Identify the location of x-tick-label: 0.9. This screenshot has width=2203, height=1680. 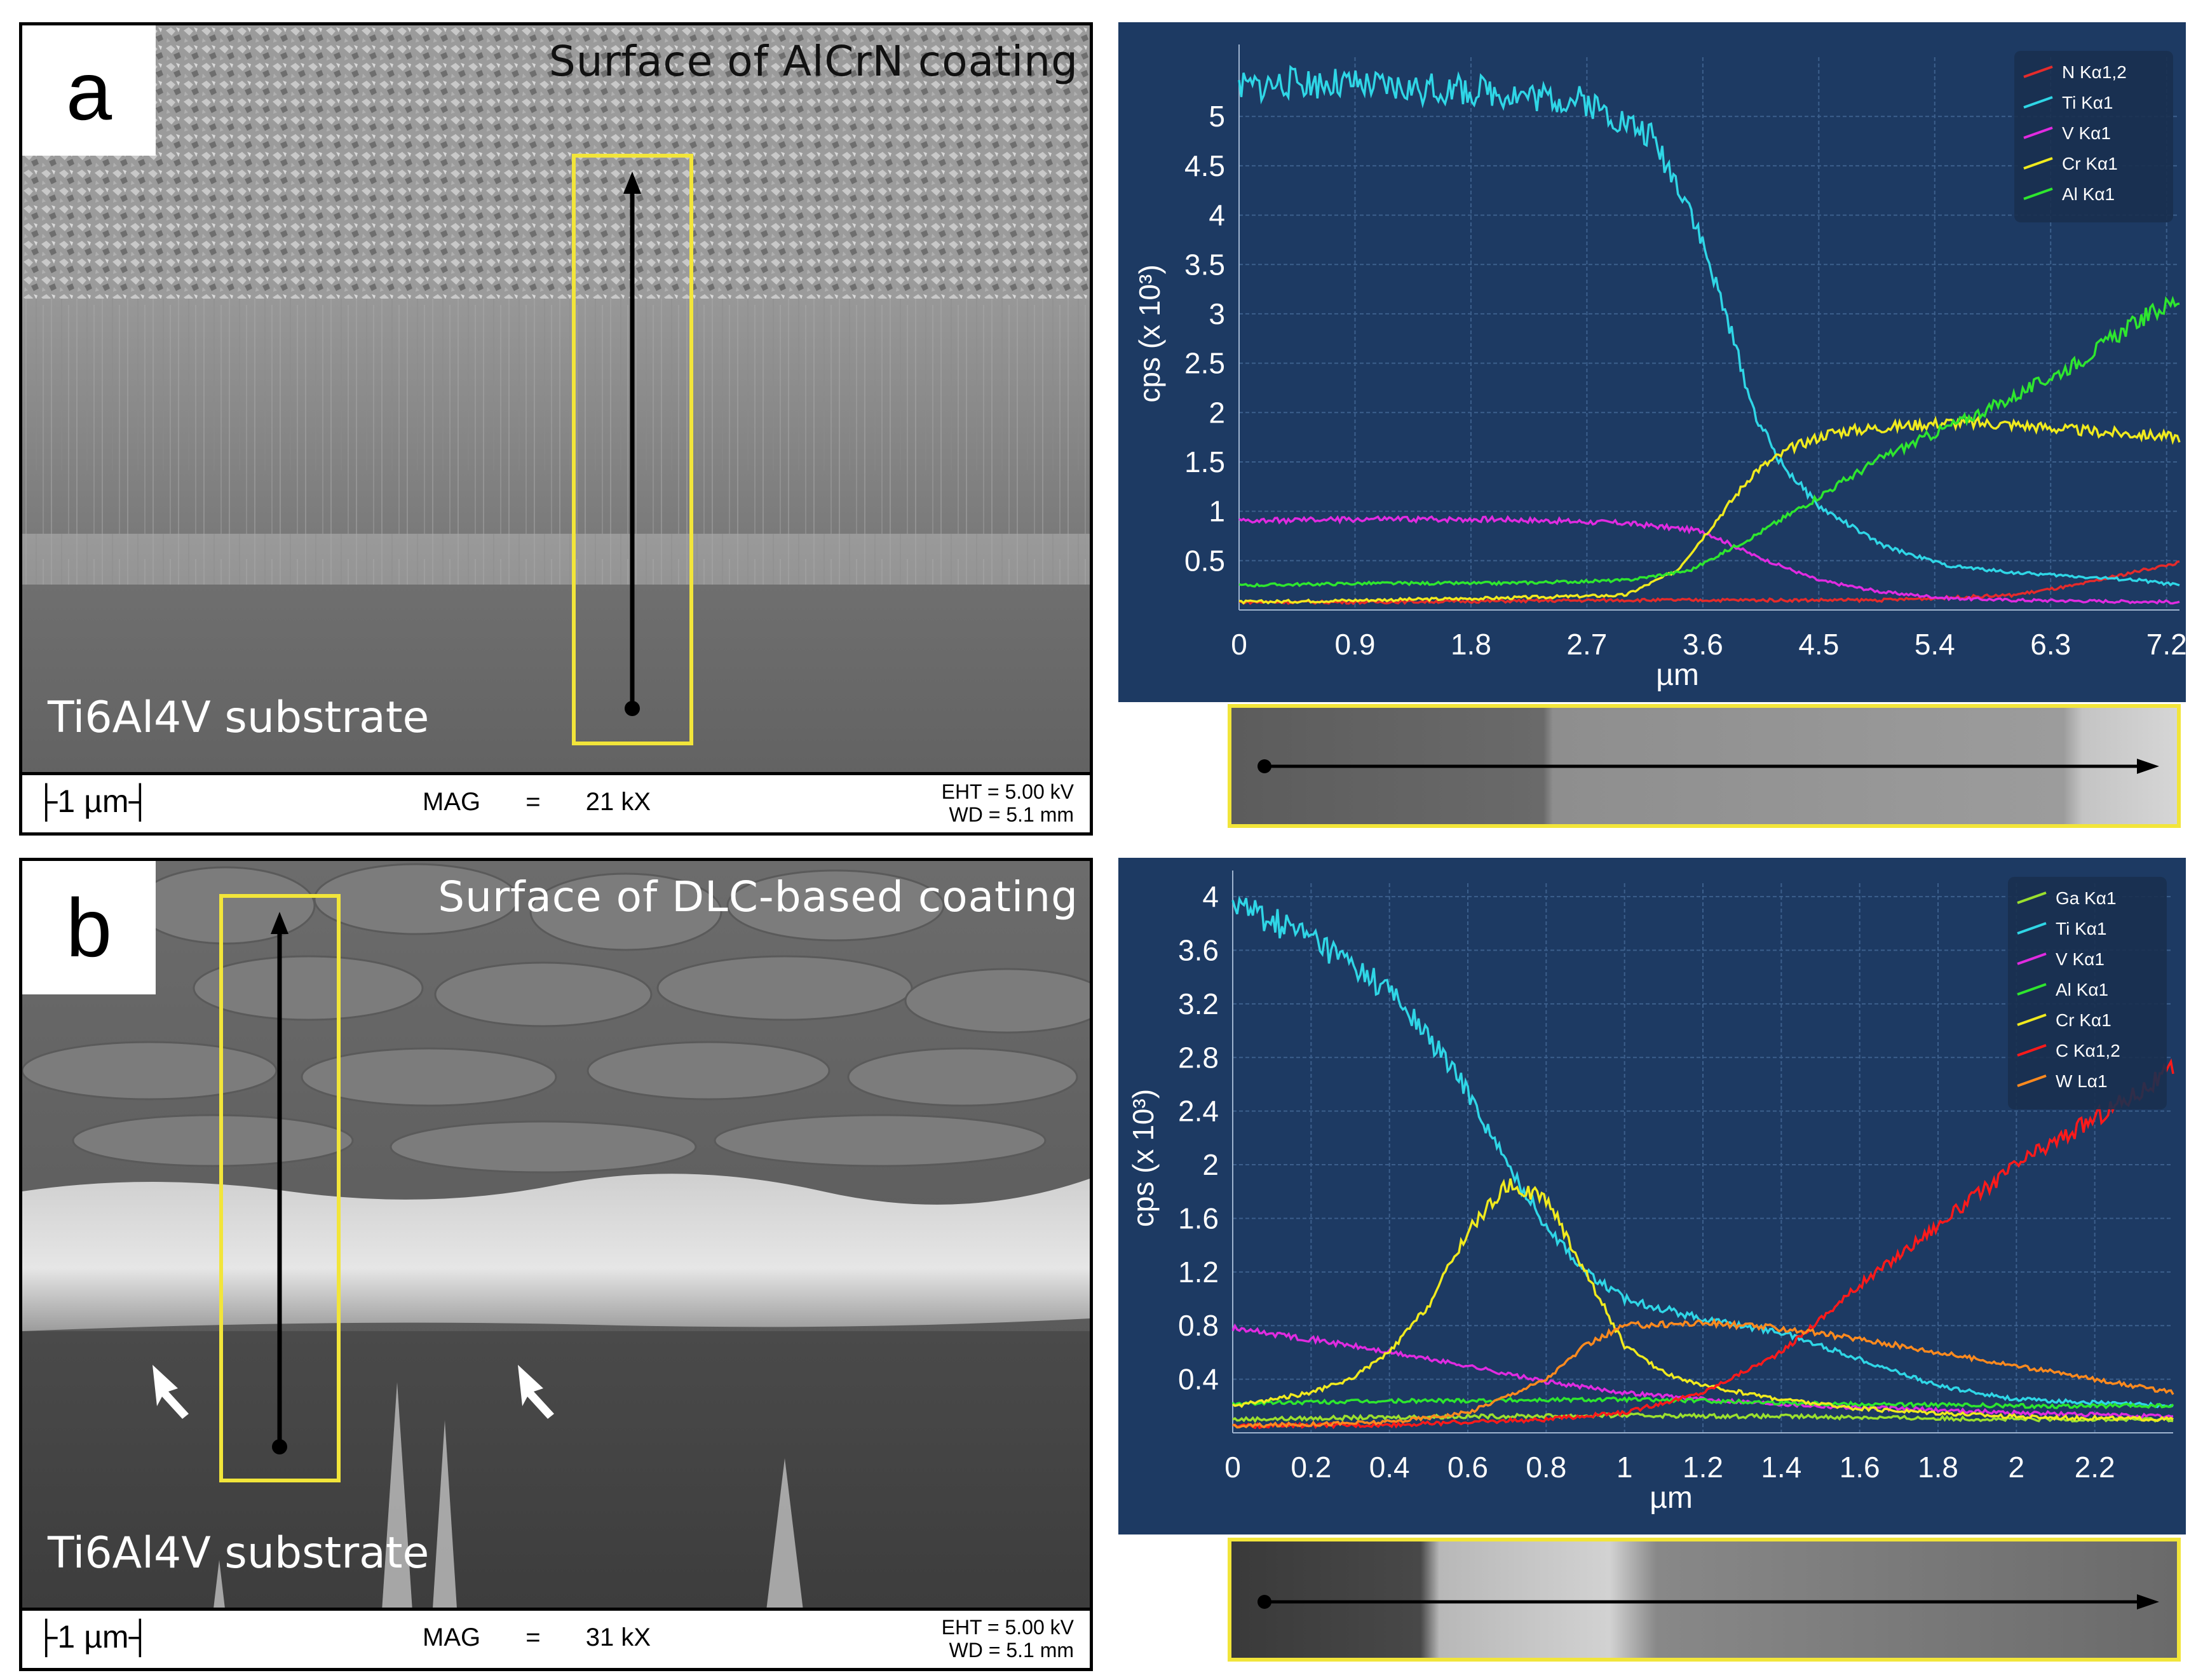
(1354, 644).